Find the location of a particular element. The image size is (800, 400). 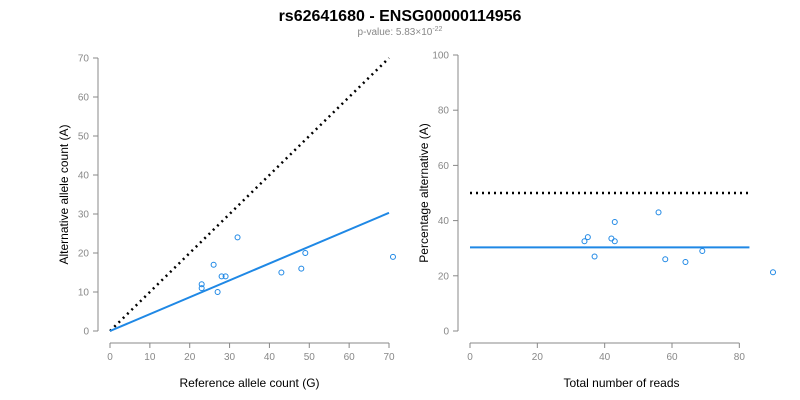

x-tick-label: 30 is located at coordinates (230, 357).